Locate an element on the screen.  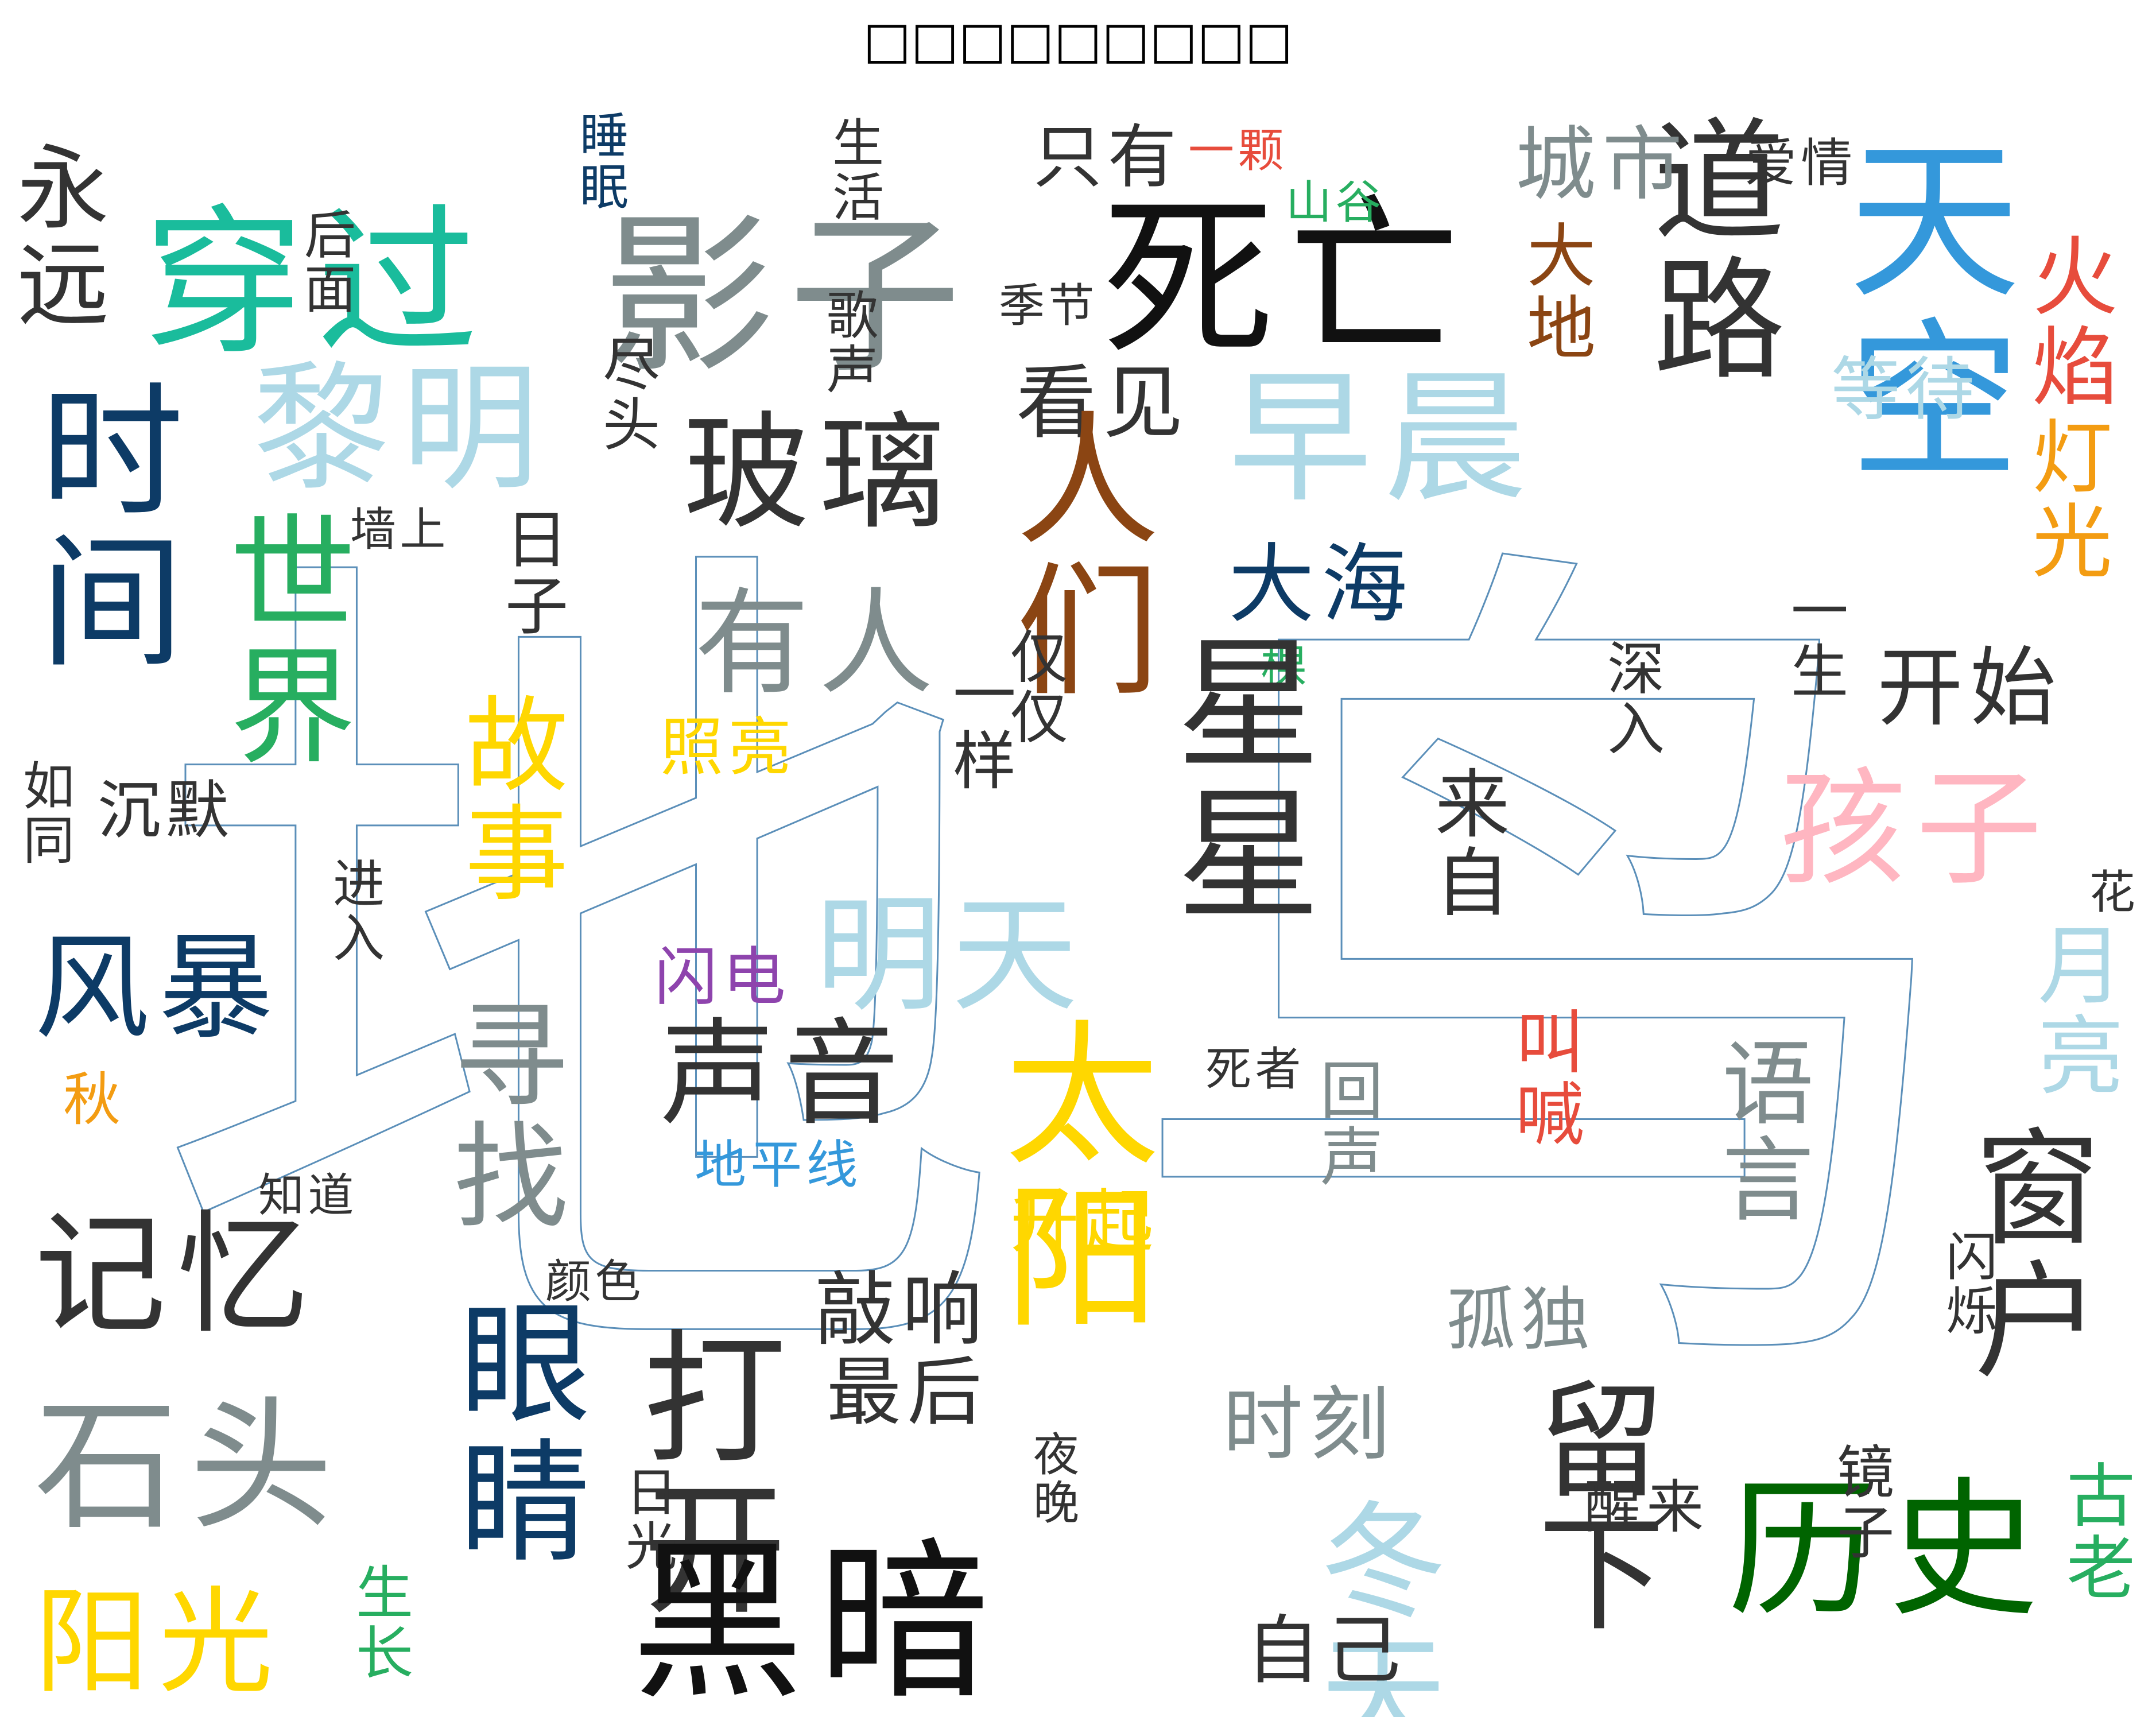
word-cloud-word: 城市 is located at coordinates (1602, 165).